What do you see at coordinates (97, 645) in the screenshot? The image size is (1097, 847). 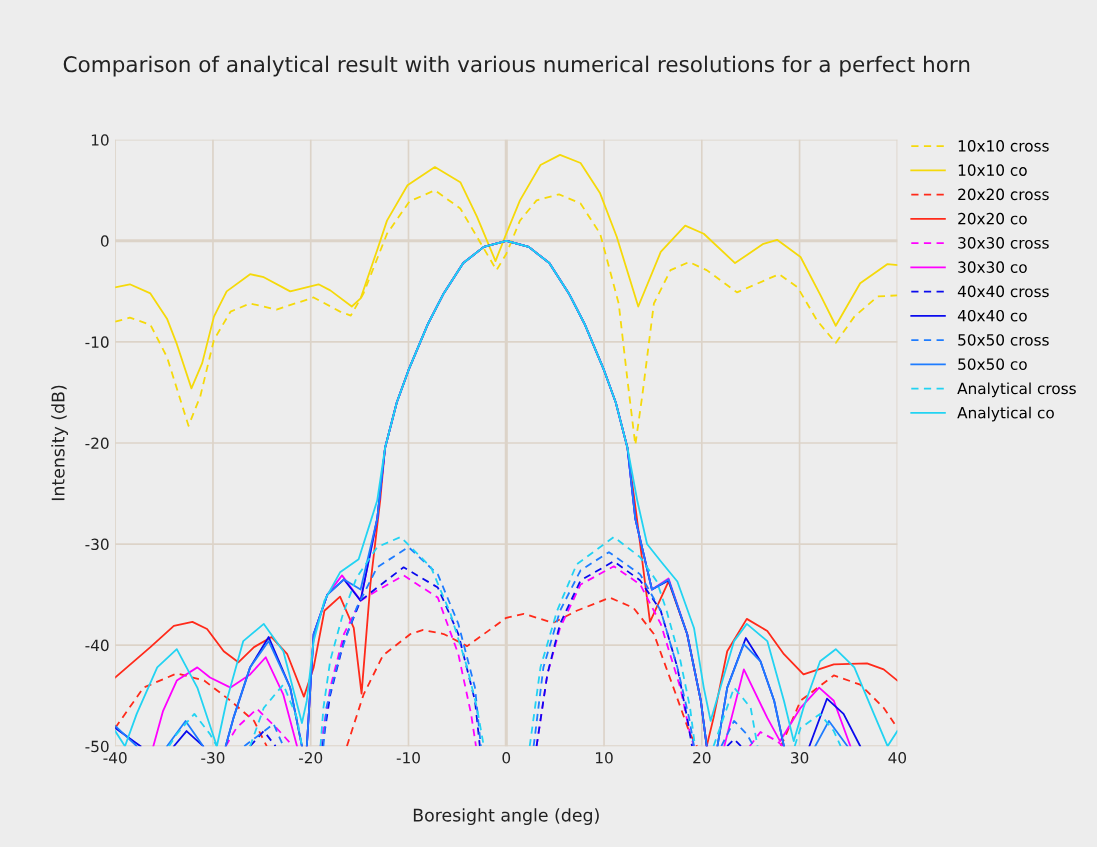 I see `y-tick-label: -40` at bounding box center [97, 645].